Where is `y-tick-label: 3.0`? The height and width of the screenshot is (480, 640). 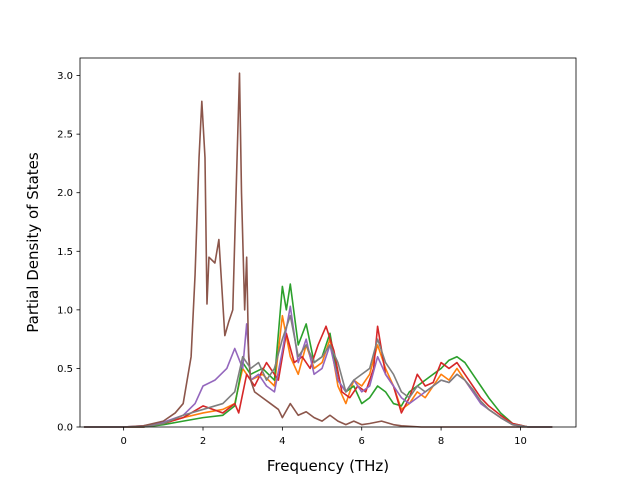 y-tick-label: 3.0 is located at coordinates (65, 76).